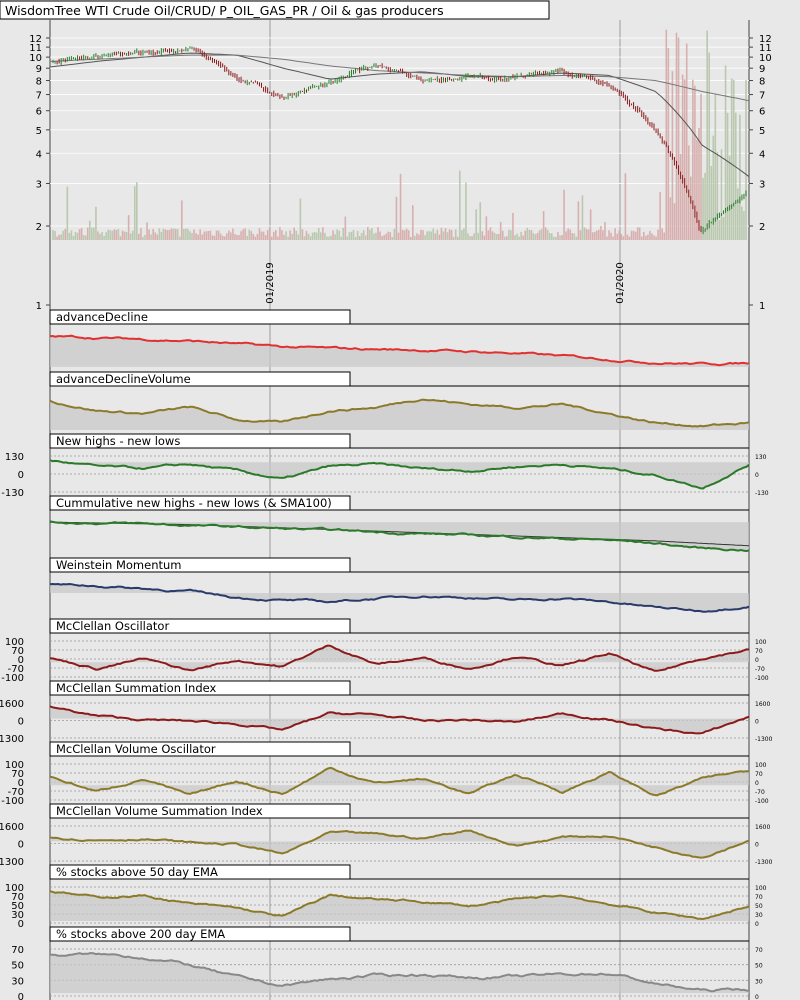 The image size is (800, 1000). What do you see at coordinates (39, 131) in the screenshot?
I see `price-tick-label-left: 5` at bounding box center [39, 131].